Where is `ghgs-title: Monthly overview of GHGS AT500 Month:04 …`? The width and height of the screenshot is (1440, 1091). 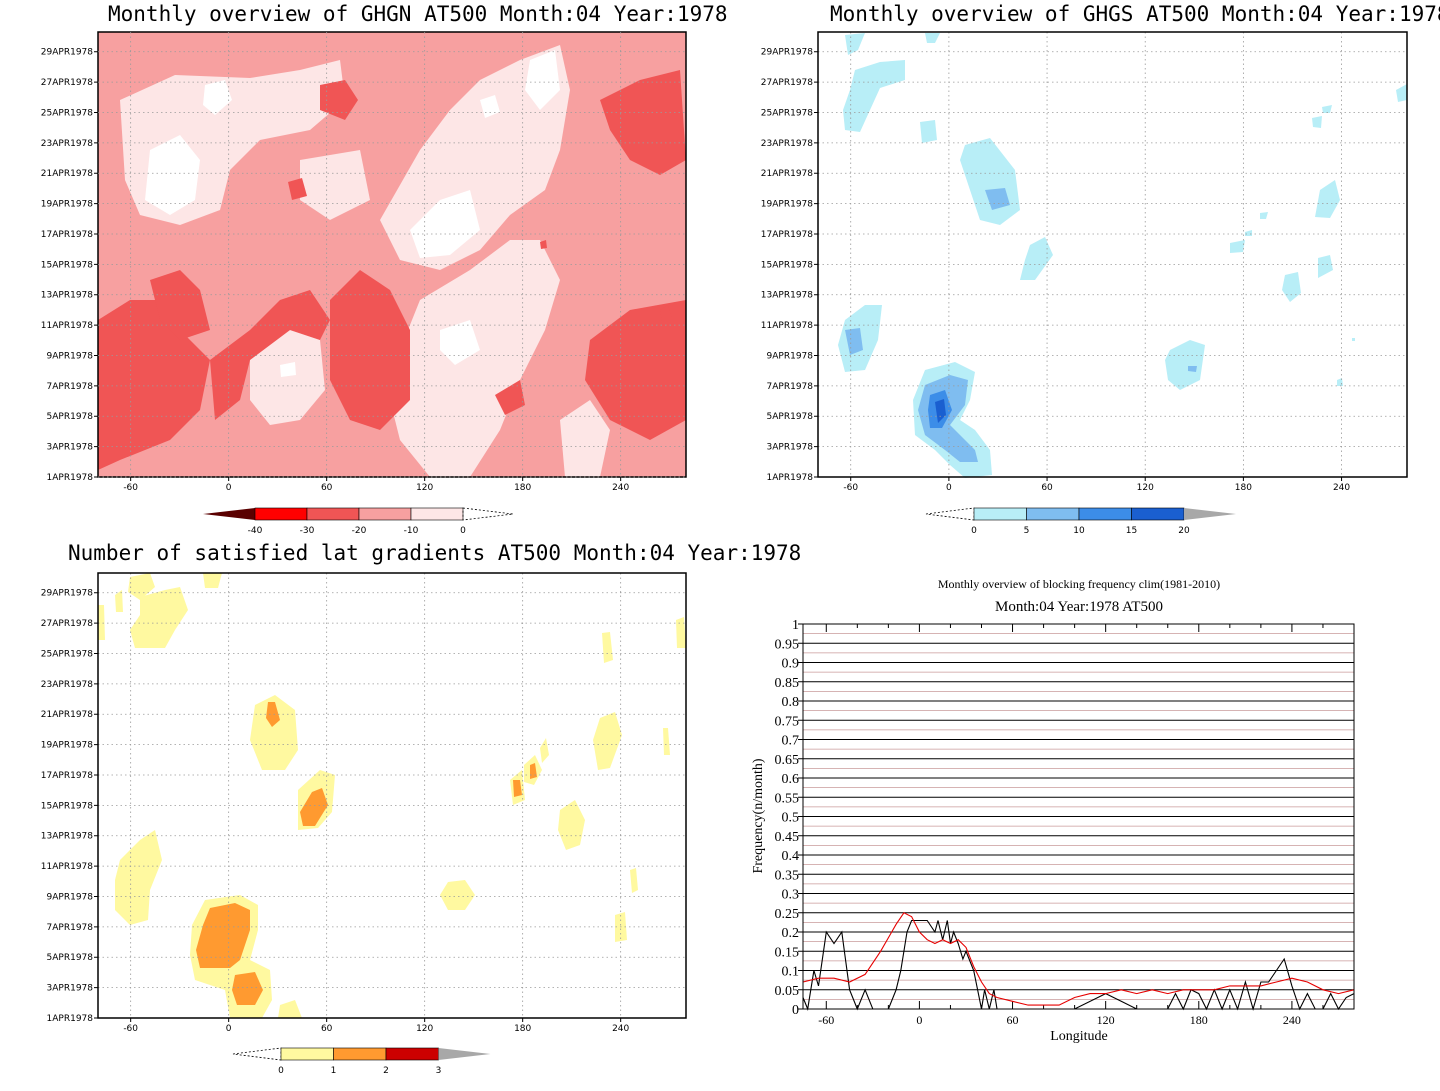 ghgs-title: Monthly overview of GHGS AT500 Month:04 … is located at coordinates (1135, 14).